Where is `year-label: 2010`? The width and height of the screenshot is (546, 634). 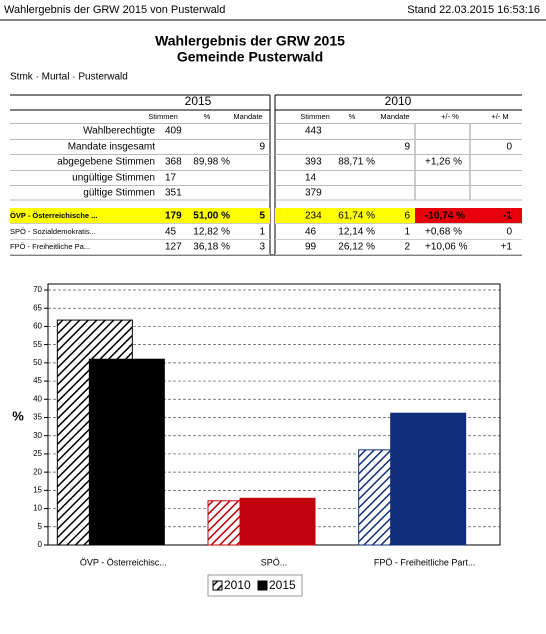
year-label: 2010 is located at coordinates (398, 101).